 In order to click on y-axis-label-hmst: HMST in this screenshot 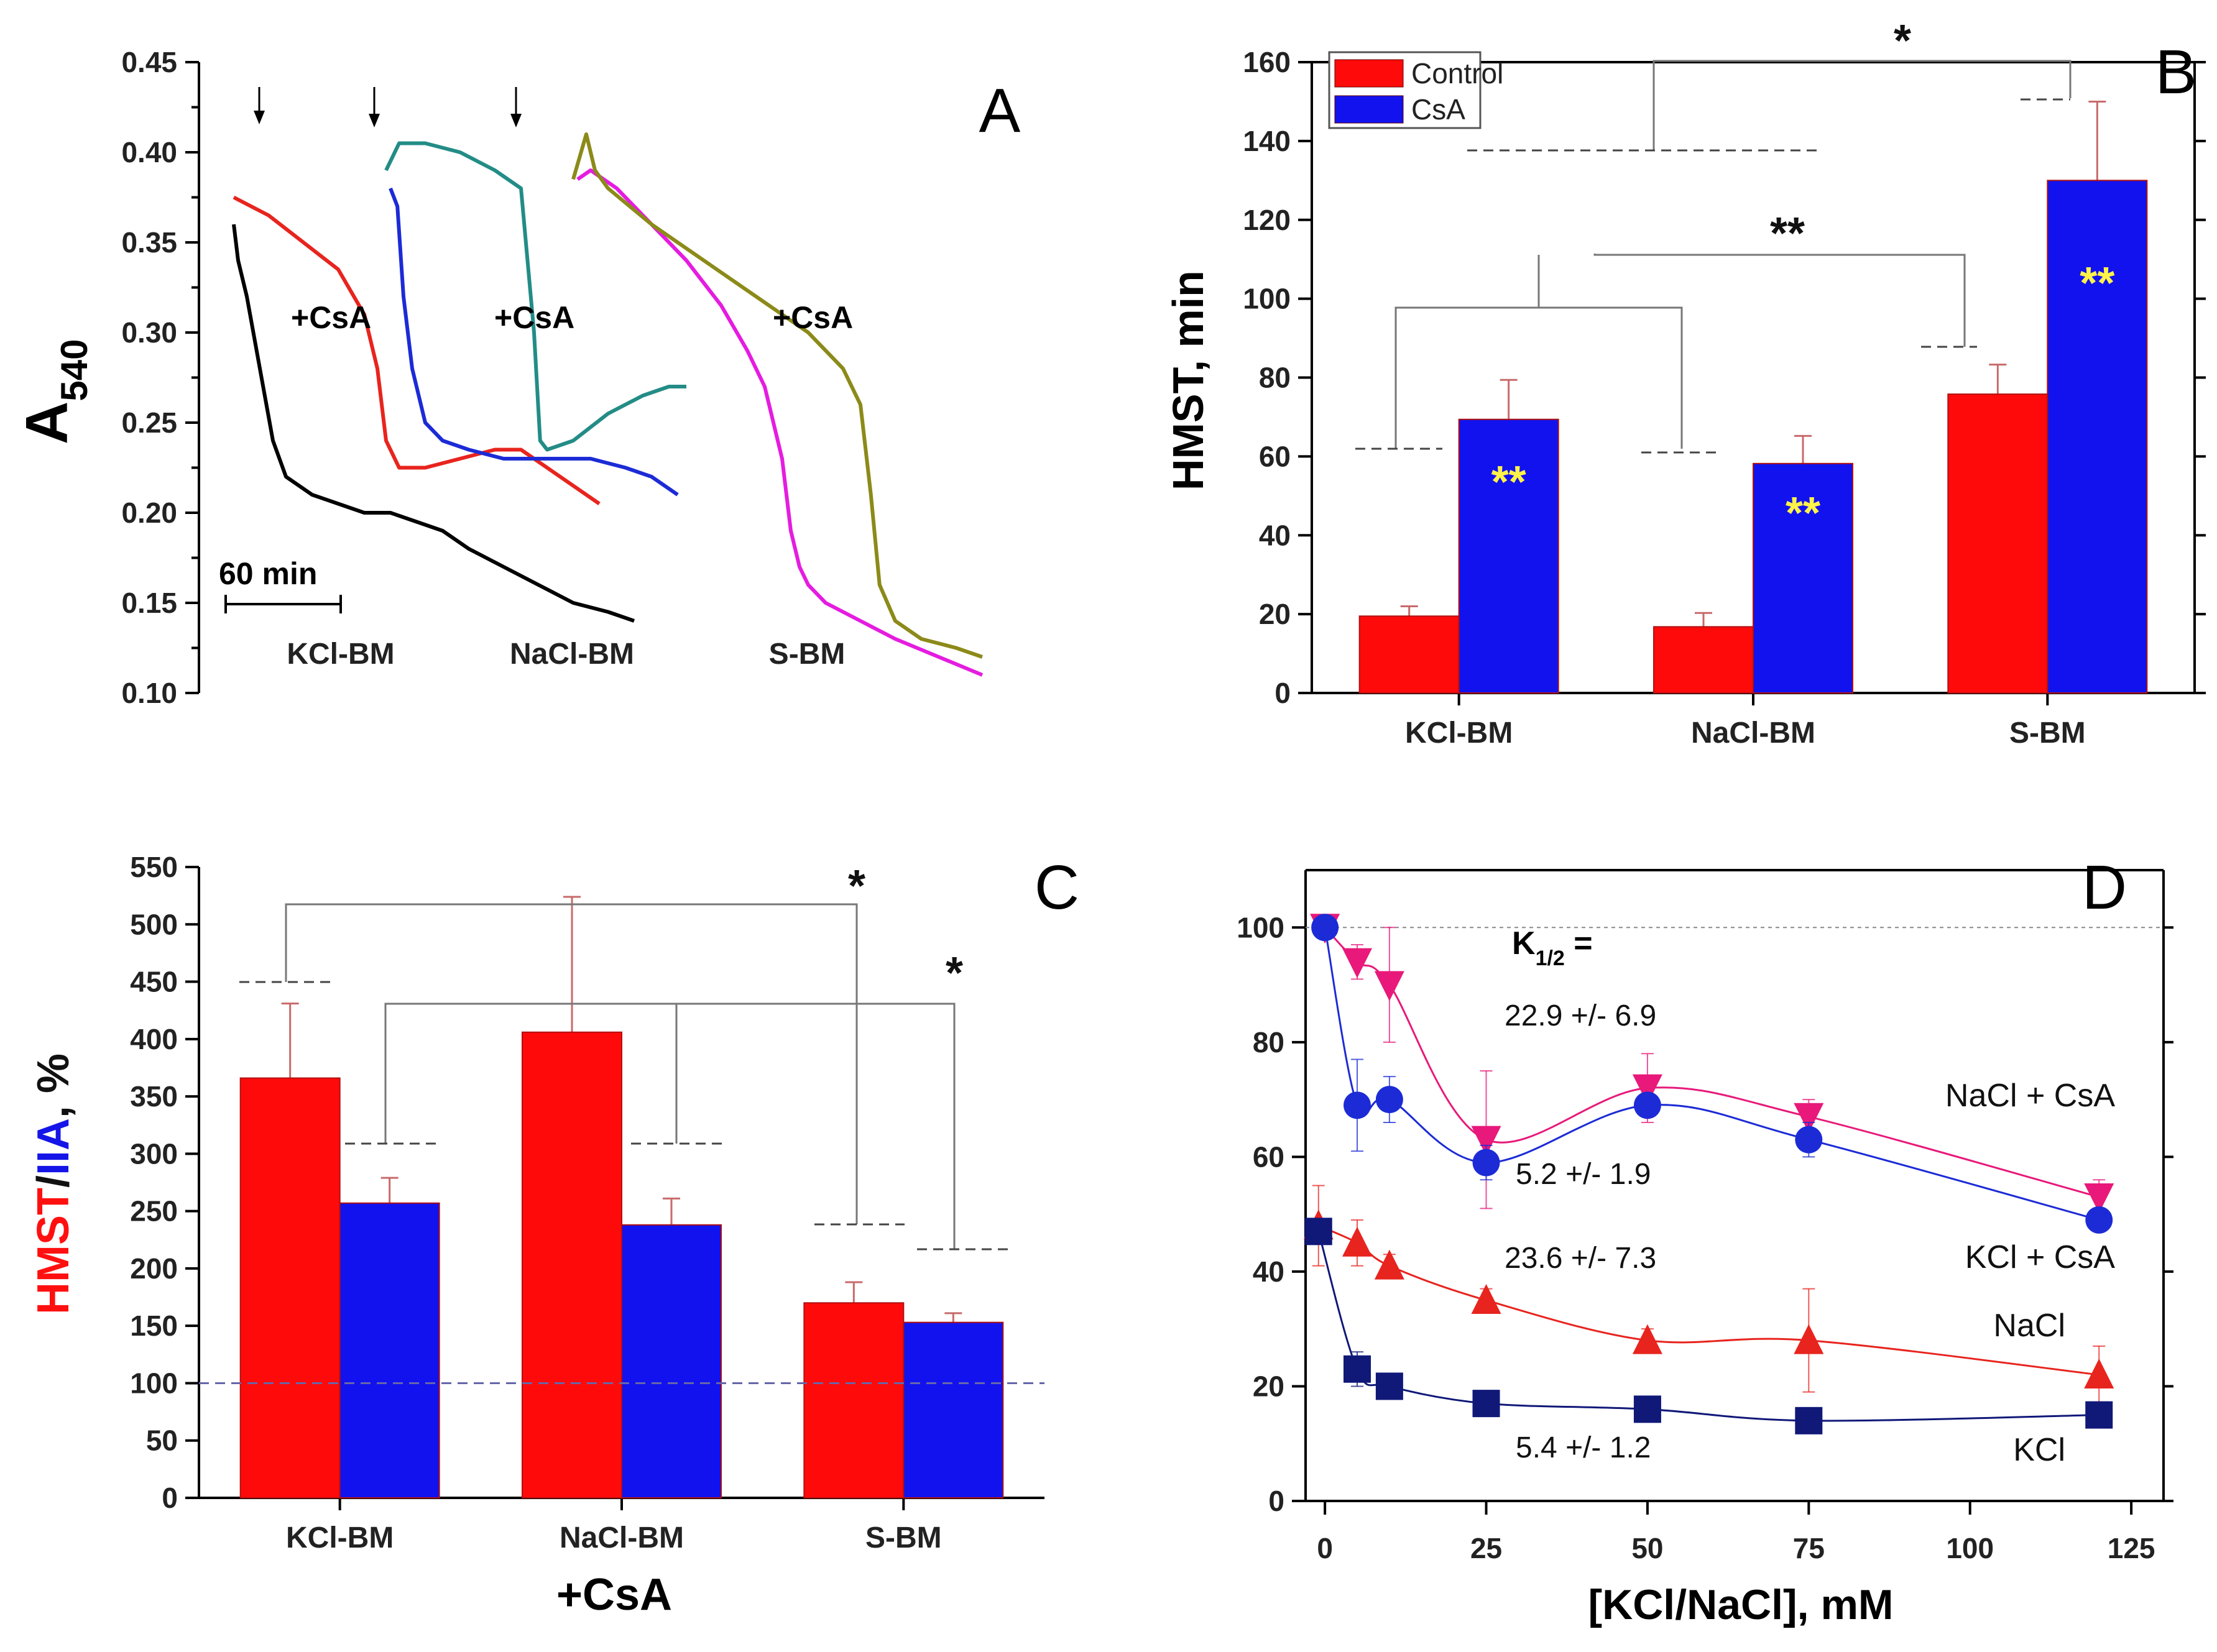, I will do `click(53, 1251)`.